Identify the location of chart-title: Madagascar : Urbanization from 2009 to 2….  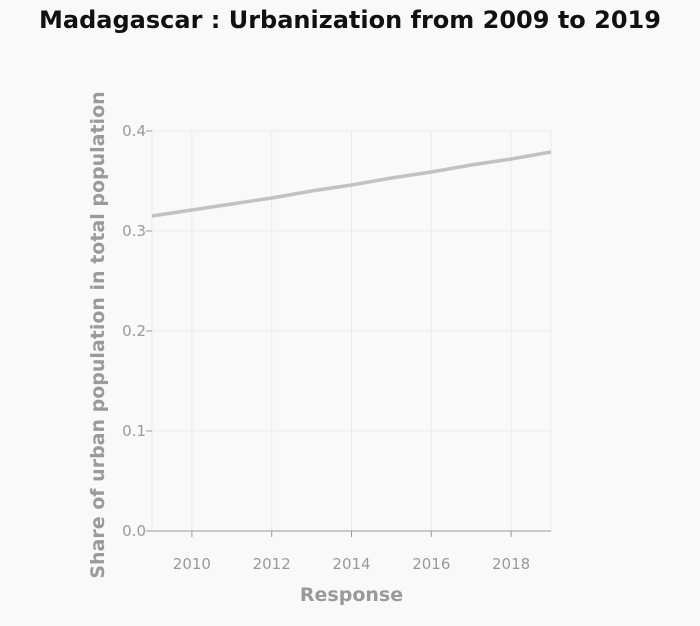
(350, 20).